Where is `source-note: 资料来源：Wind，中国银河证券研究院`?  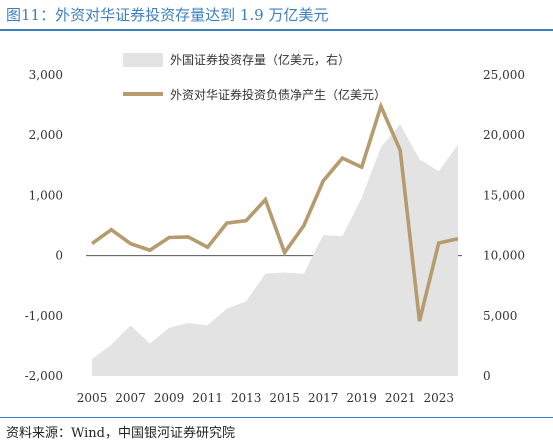
source-note: 资料来源：Wind，中国银河证券研究院 is located at coordinates (120, 433).